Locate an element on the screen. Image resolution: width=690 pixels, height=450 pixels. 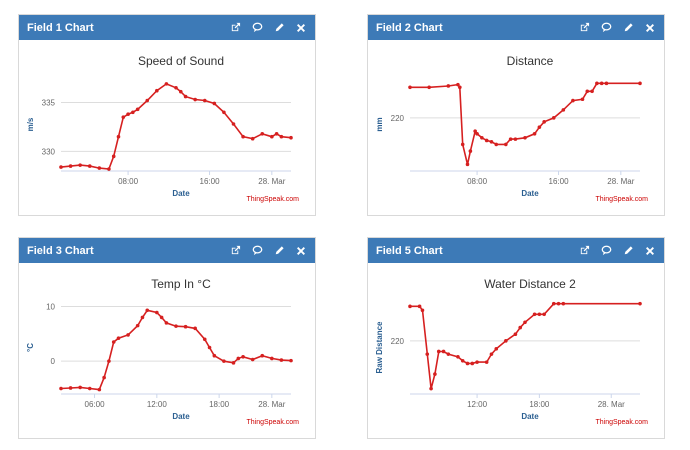
panel-header: Field 3 Chart is located at coordinates (167, 250).